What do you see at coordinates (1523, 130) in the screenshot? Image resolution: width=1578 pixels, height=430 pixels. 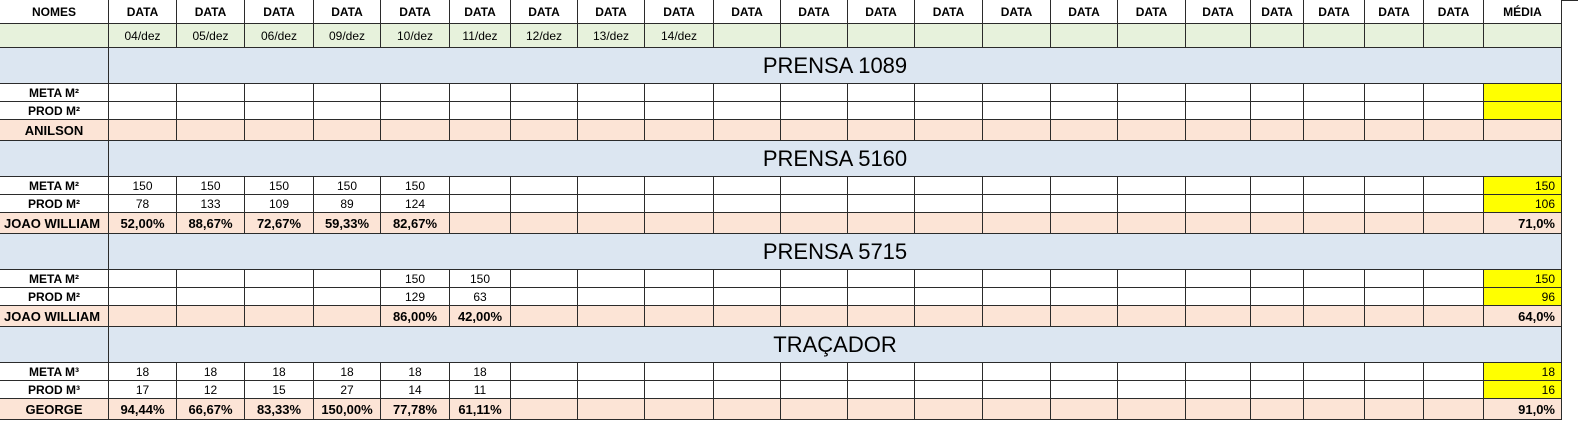 I see `pct-avg-cell` at bounding box center [1523, 130].